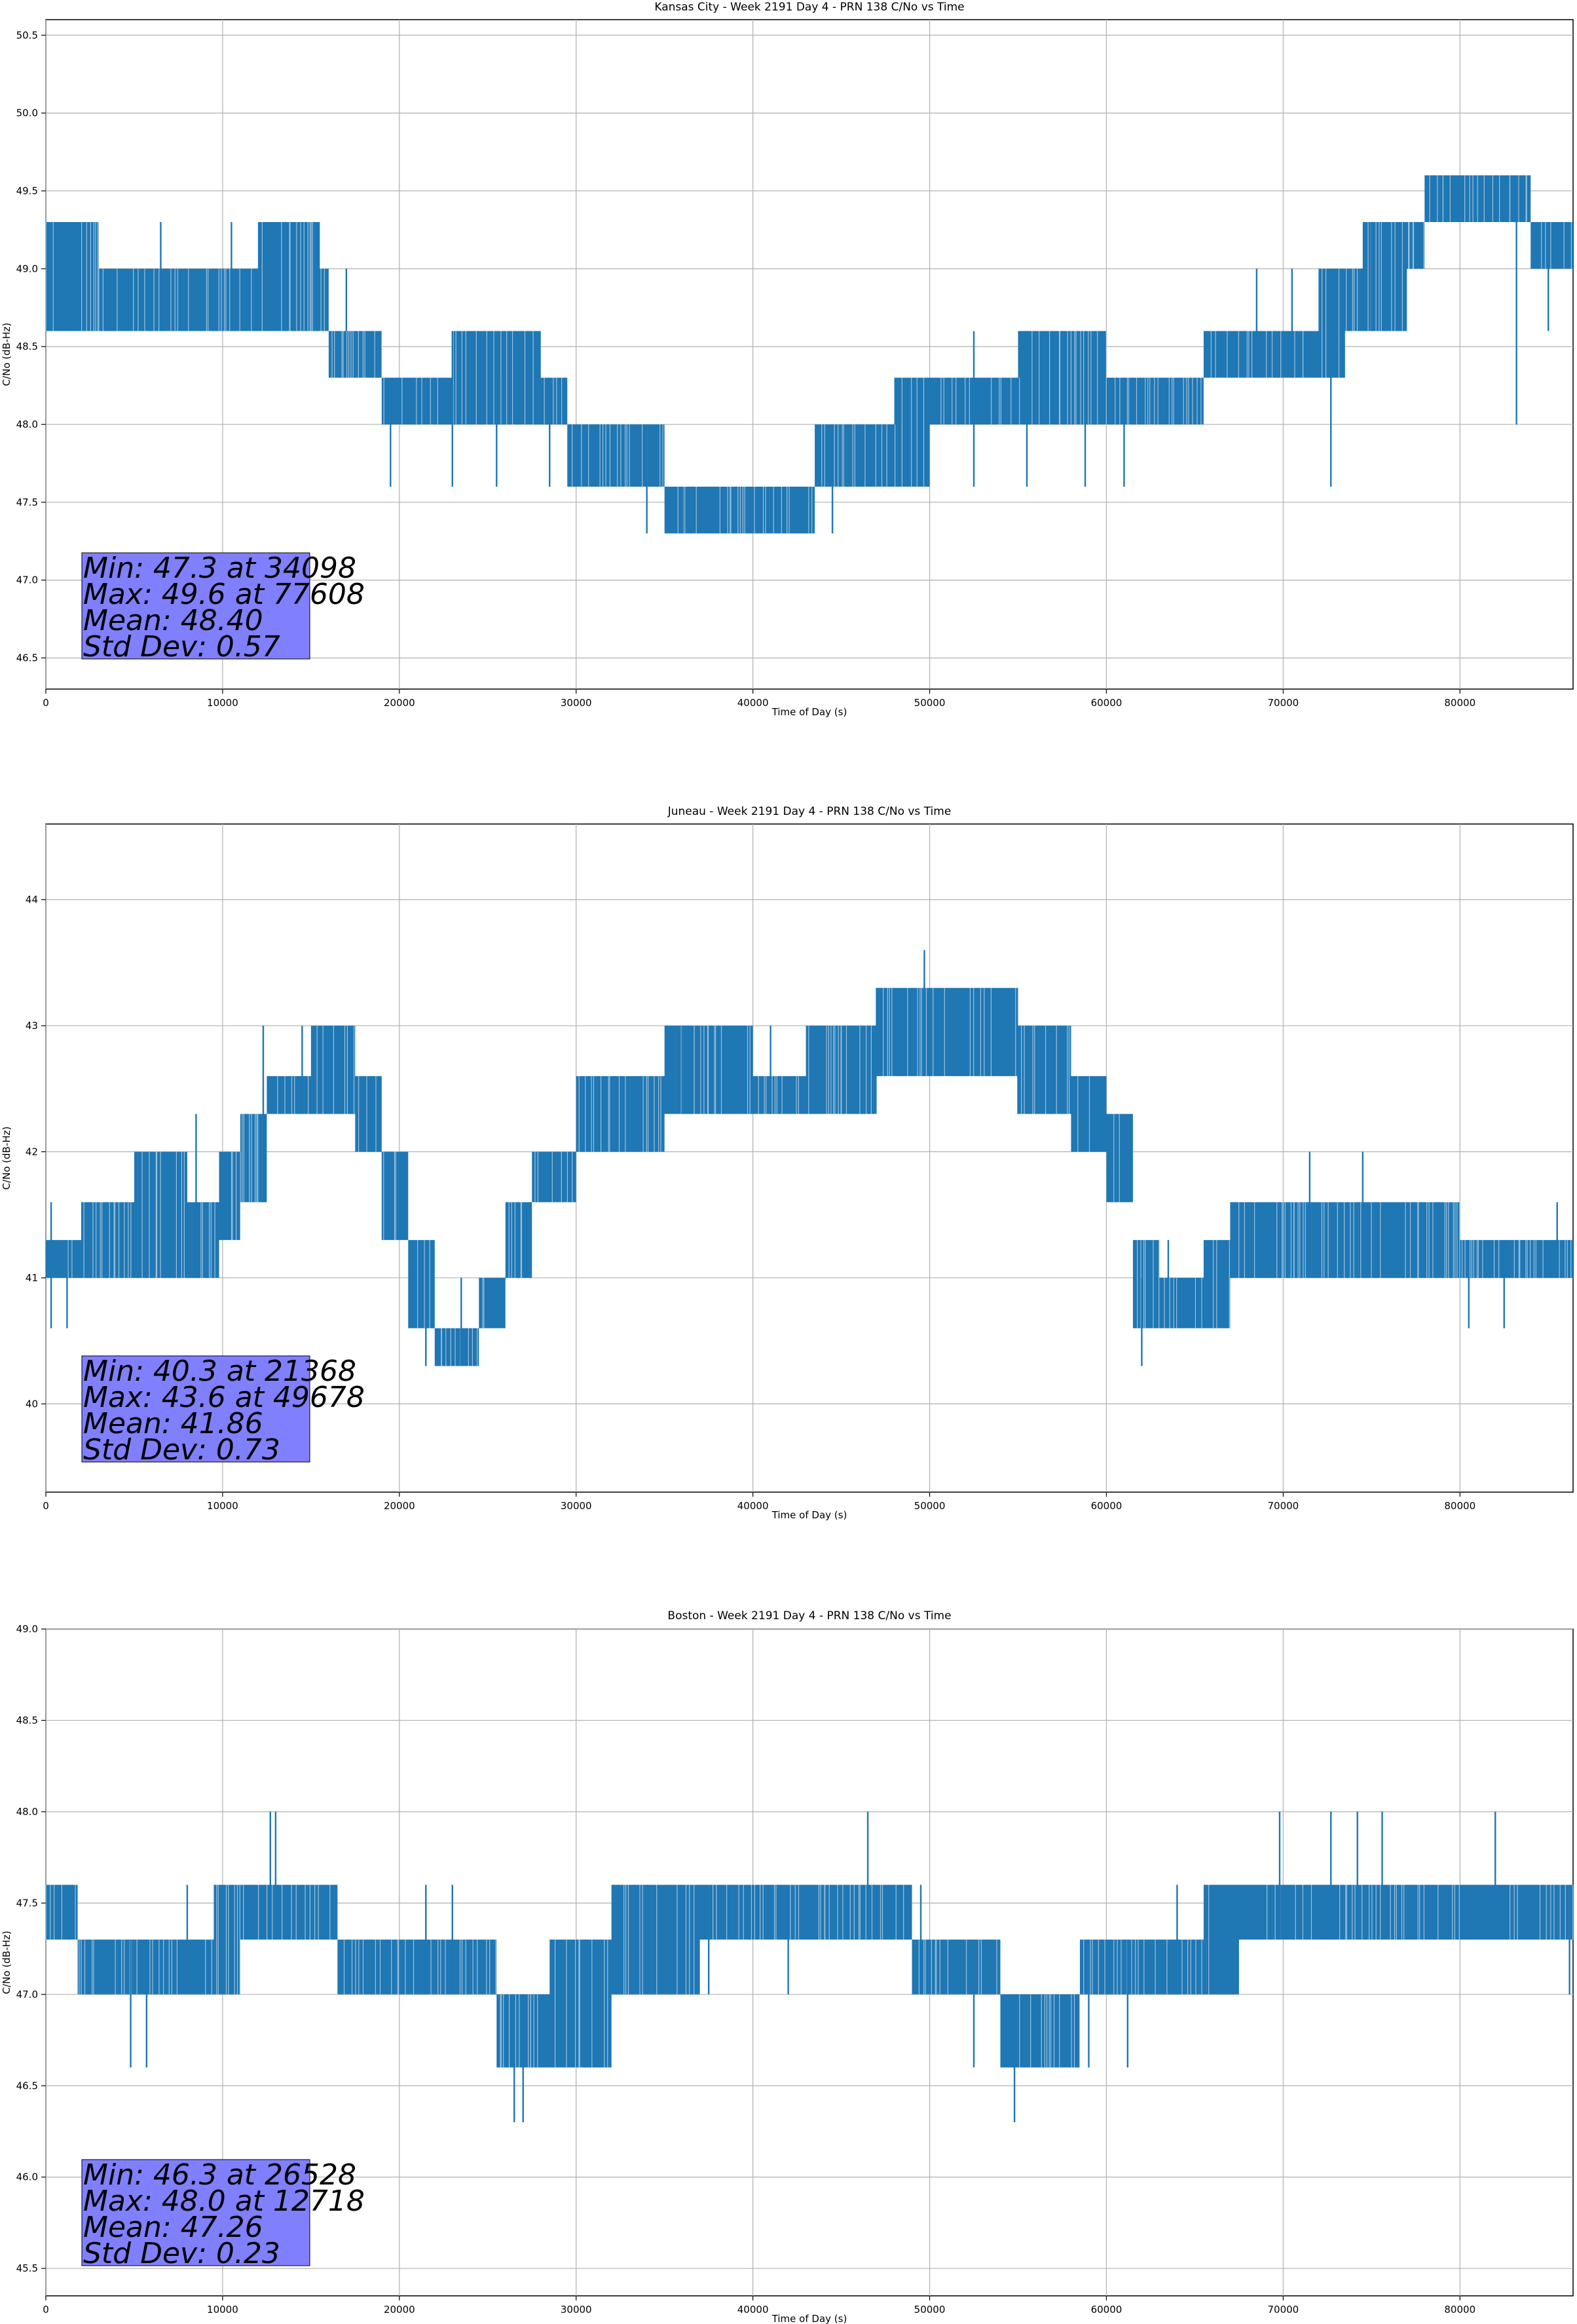 This screenshot has height=2324, width=1577. What do you see at coordinates (27, 191) in the screenshot?
I see `y-tick-label: 49.5` at bounding box center [27, 191].